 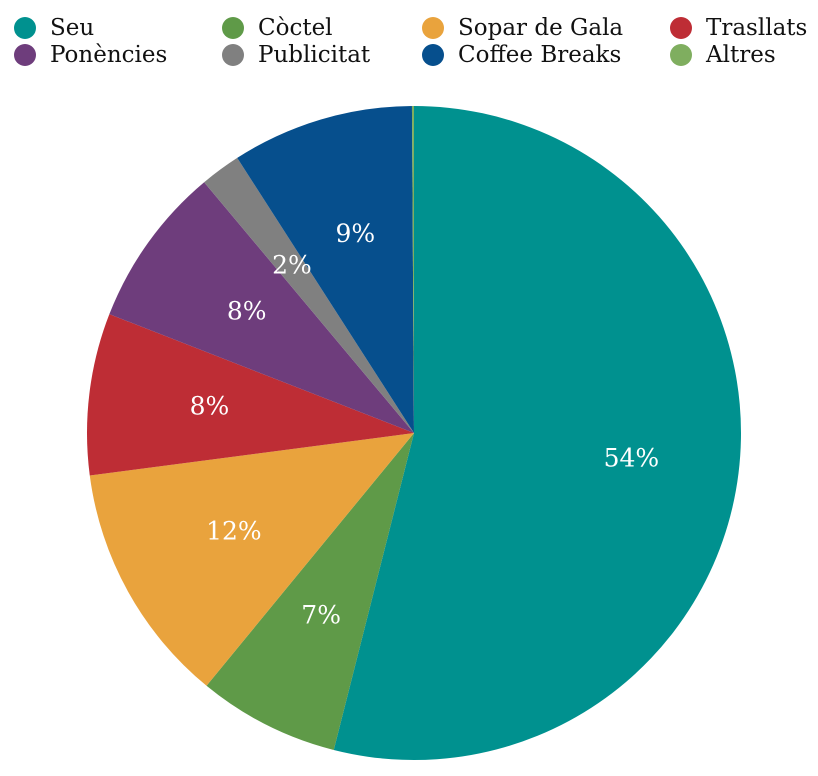 What do you see at coordinates (757, 28) in the screenshot?
I see `legend-label: Trasllats` at bounding box center [757, 28].